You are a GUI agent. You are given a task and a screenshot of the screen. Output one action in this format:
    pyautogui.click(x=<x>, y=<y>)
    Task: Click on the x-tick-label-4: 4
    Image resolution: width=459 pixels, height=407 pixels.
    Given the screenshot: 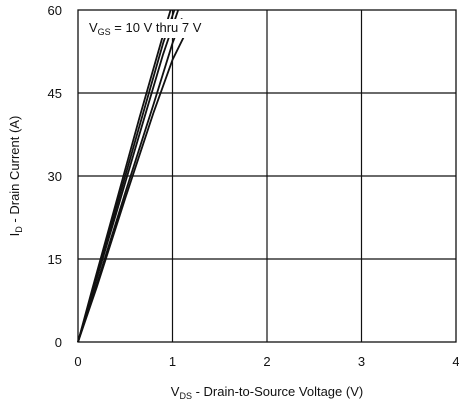 What is the action you would take?
    pyautogui.click(x=455, y=361)
    